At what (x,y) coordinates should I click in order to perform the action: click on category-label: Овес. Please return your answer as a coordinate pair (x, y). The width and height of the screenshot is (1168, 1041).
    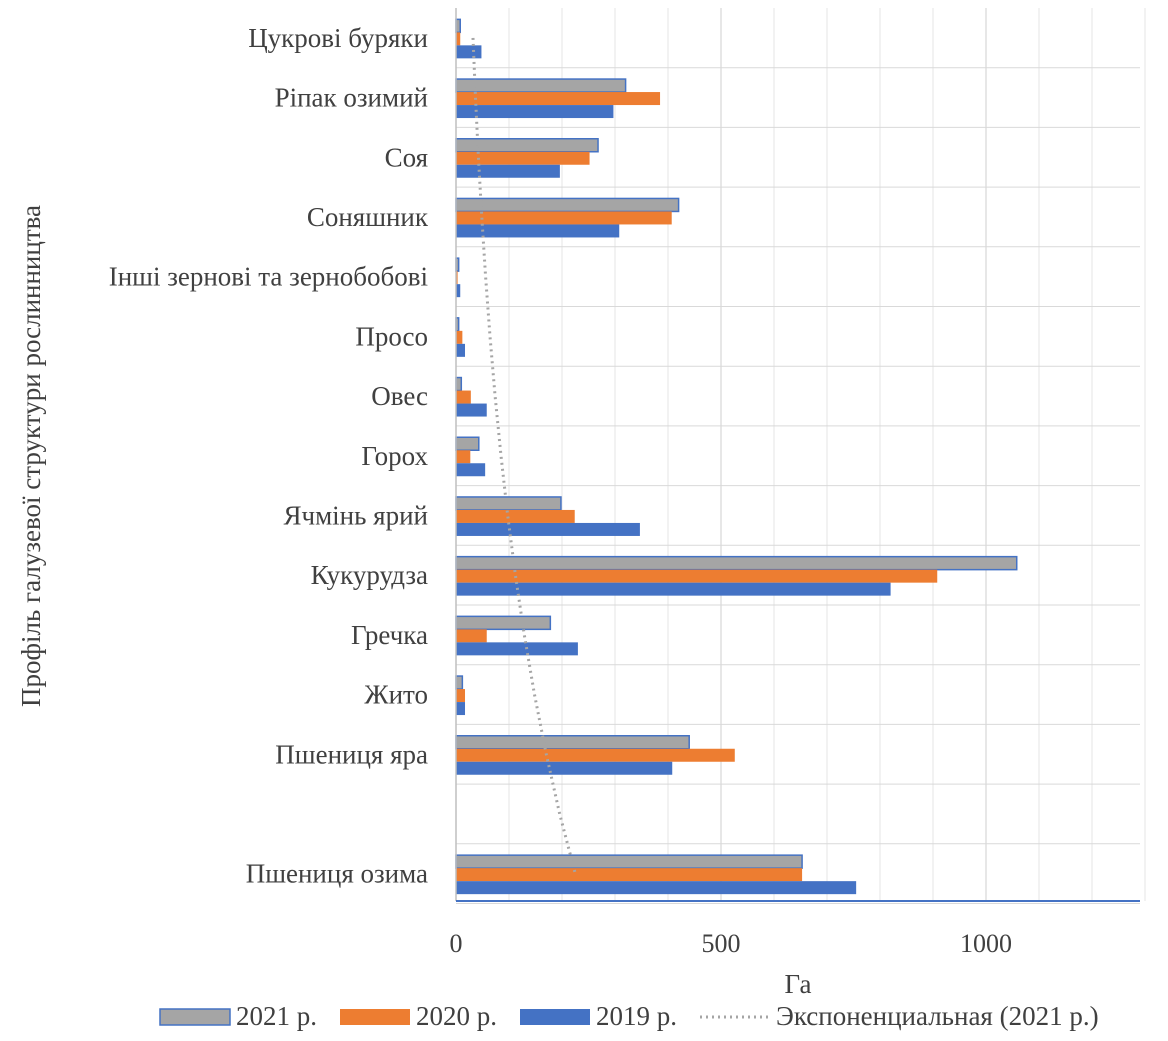
    Looking at the image, I should click on (399, 396).